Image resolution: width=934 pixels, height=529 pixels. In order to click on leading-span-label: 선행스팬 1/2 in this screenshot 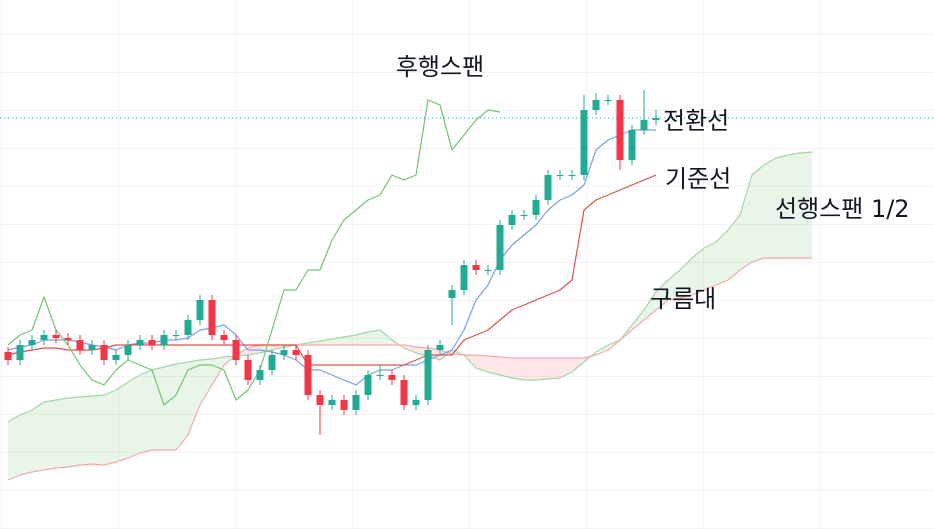, I will do `click(842, 209)`.